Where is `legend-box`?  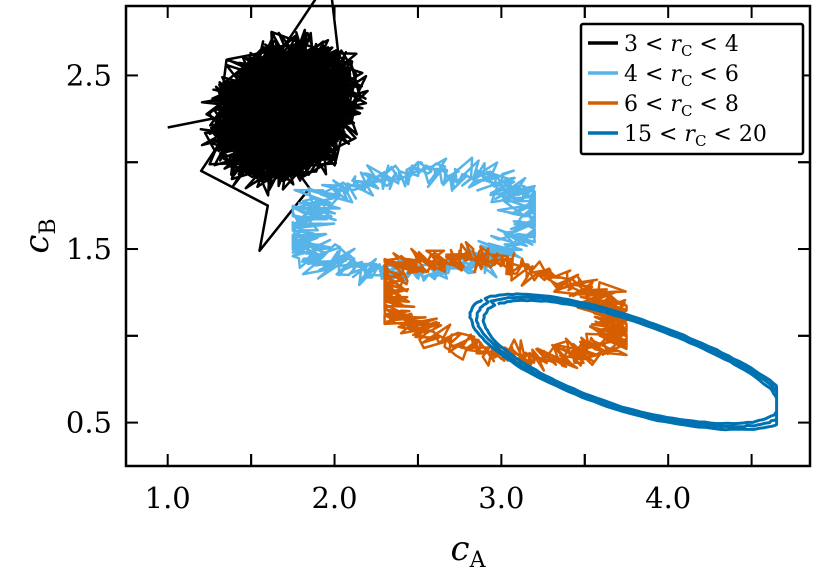
legend-box is located at coordinates (692, 89).